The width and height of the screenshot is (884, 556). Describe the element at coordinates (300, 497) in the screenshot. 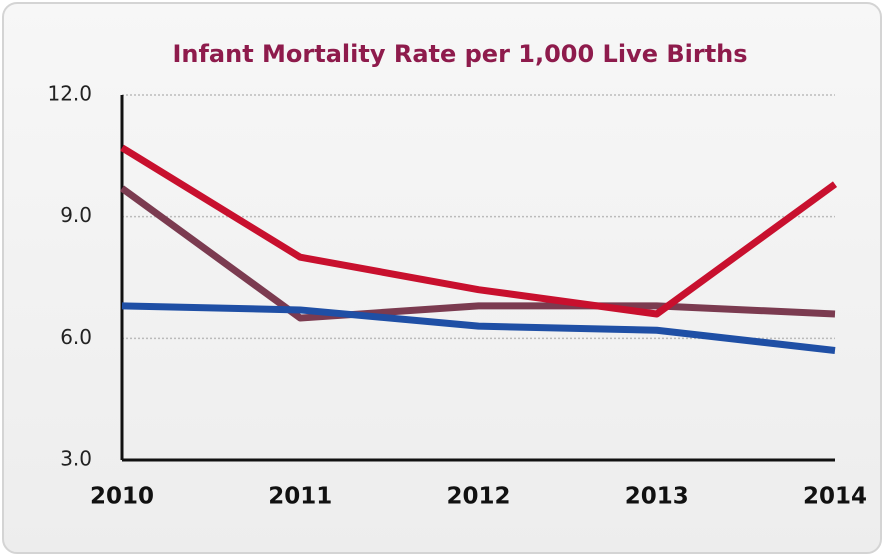

I see `x-tick-label: 2011` at that location.